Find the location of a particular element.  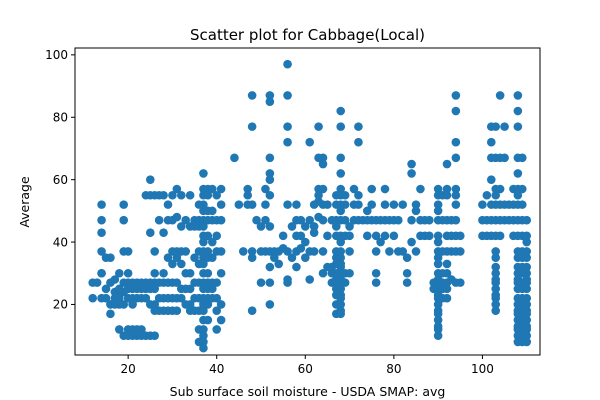

x-tick-label: 20 is located at coordinates (128, 369).